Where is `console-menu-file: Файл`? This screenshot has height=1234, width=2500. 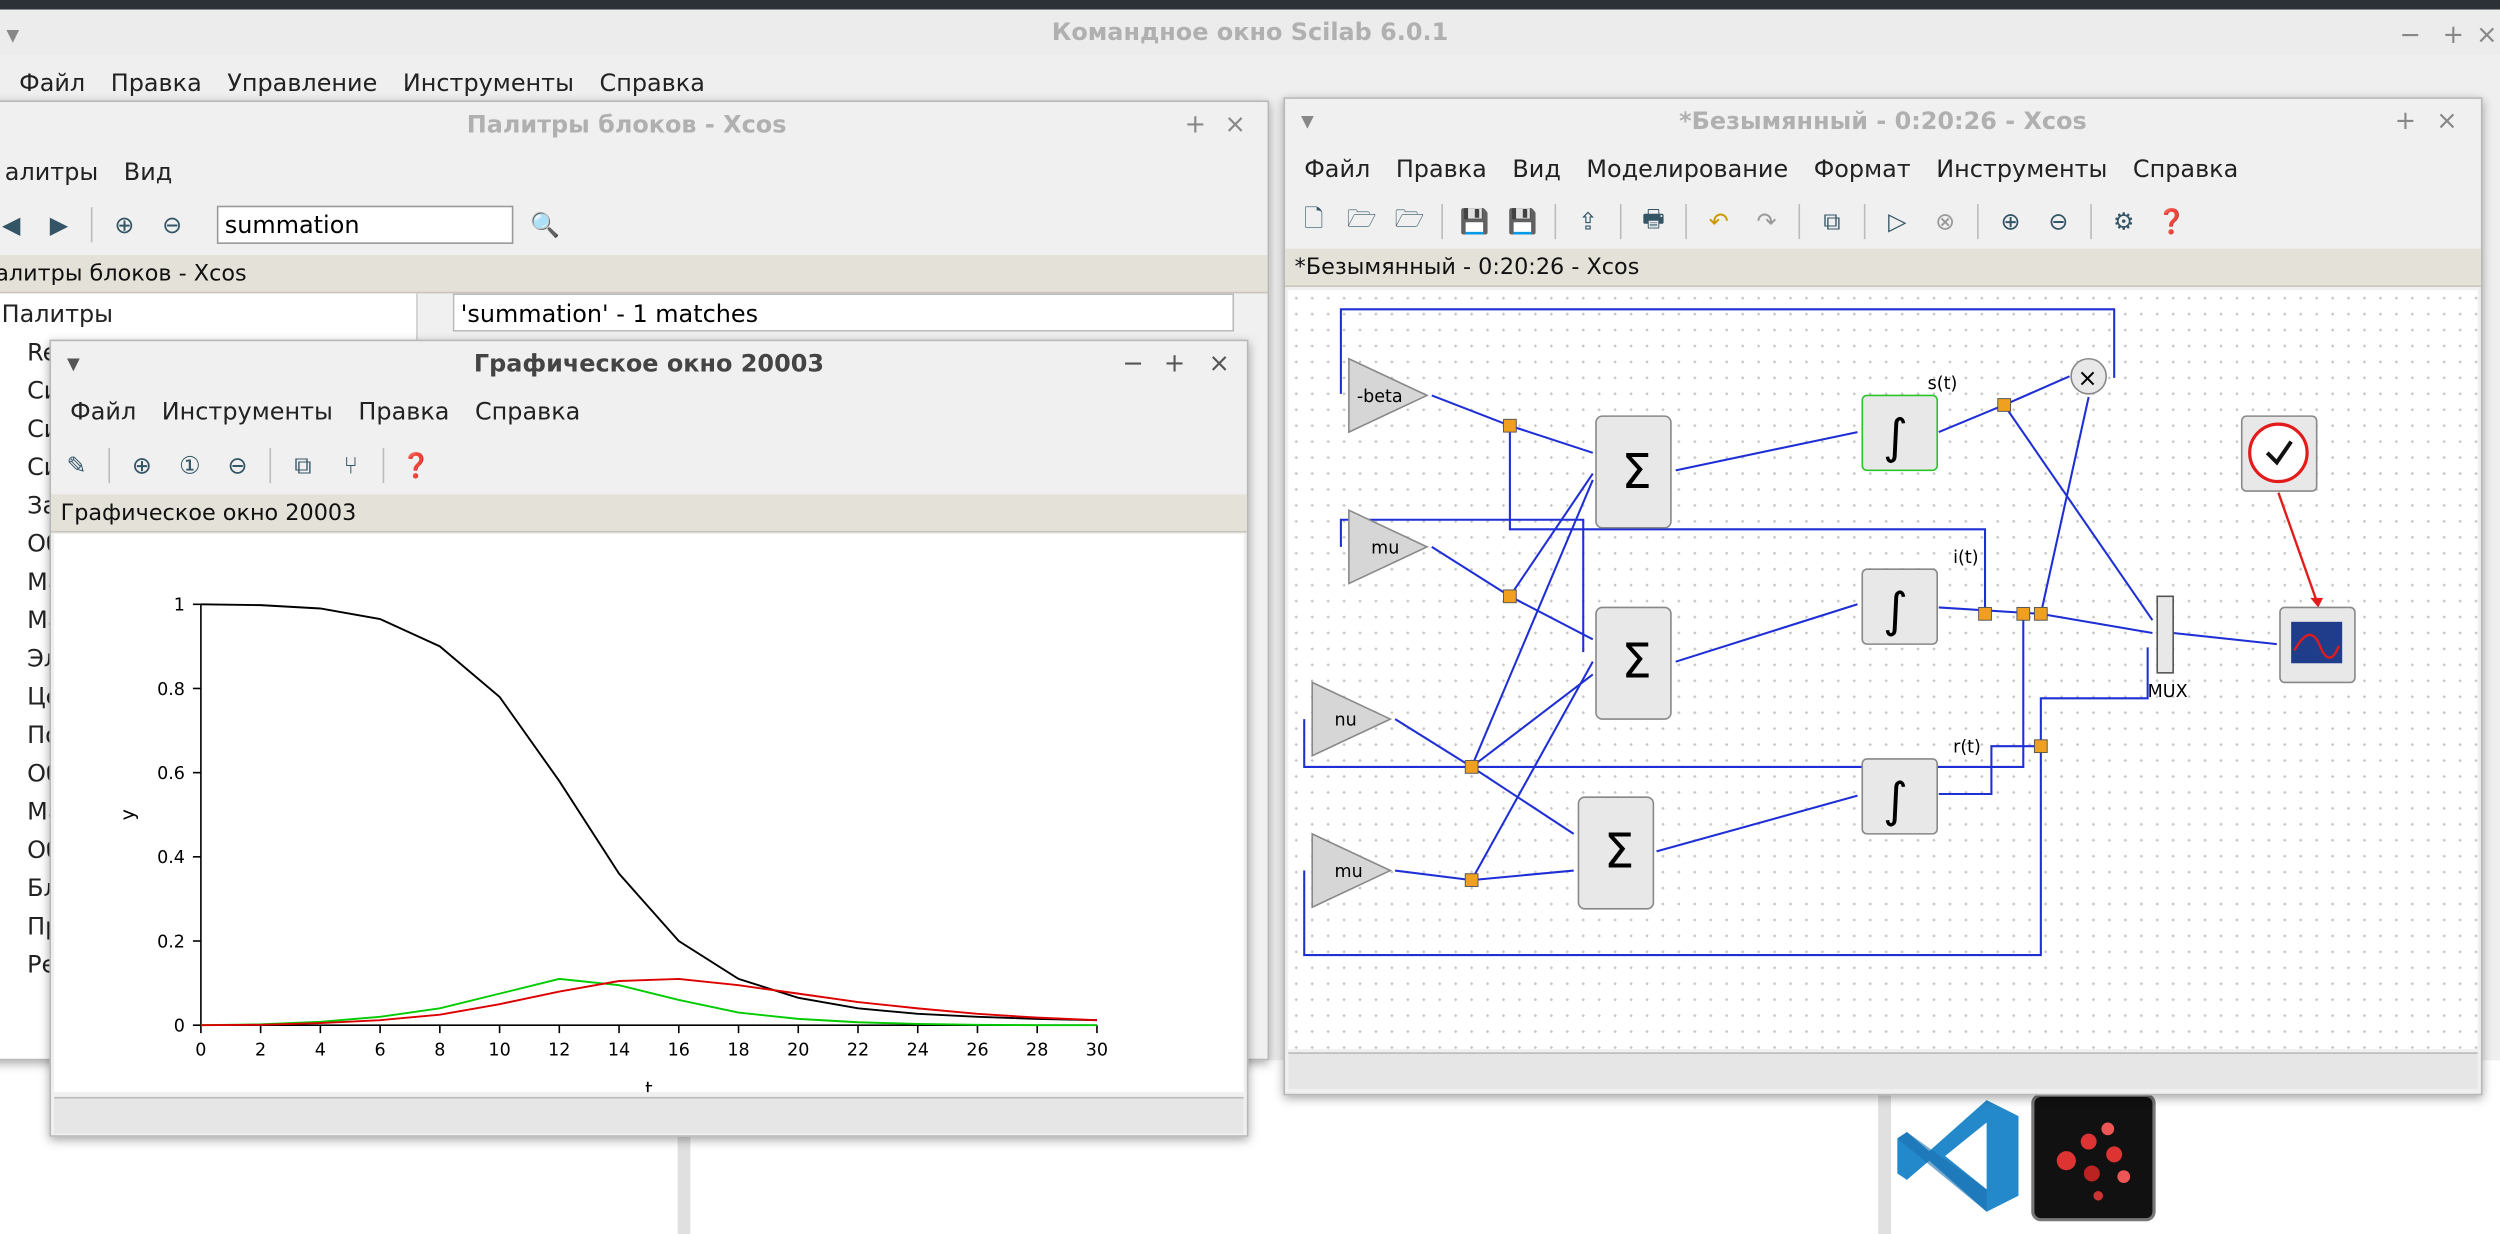
console-menu-file: Файл is located at coordinates (52, 83).